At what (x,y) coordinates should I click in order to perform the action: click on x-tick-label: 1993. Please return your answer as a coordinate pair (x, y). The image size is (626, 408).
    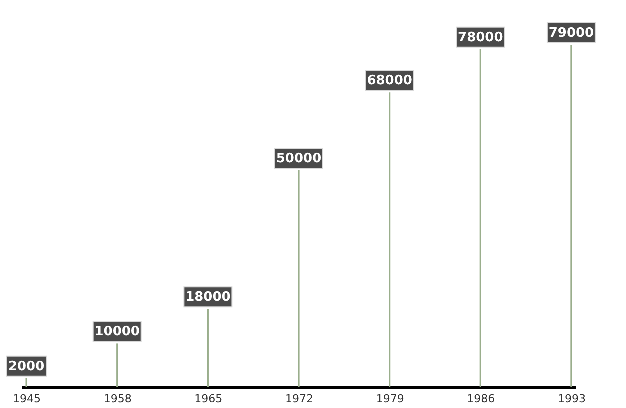
    Looking at the image, I should click on (572, 399).